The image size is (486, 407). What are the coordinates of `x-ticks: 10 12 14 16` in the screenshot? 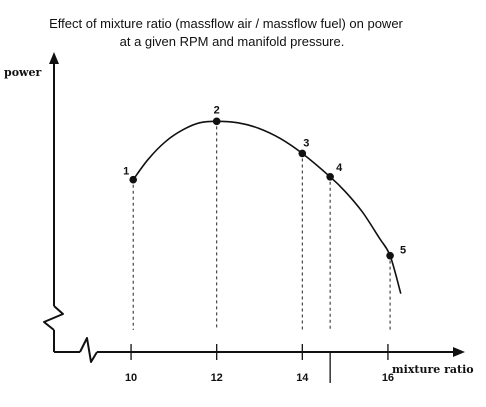 It's located at (259, 364).